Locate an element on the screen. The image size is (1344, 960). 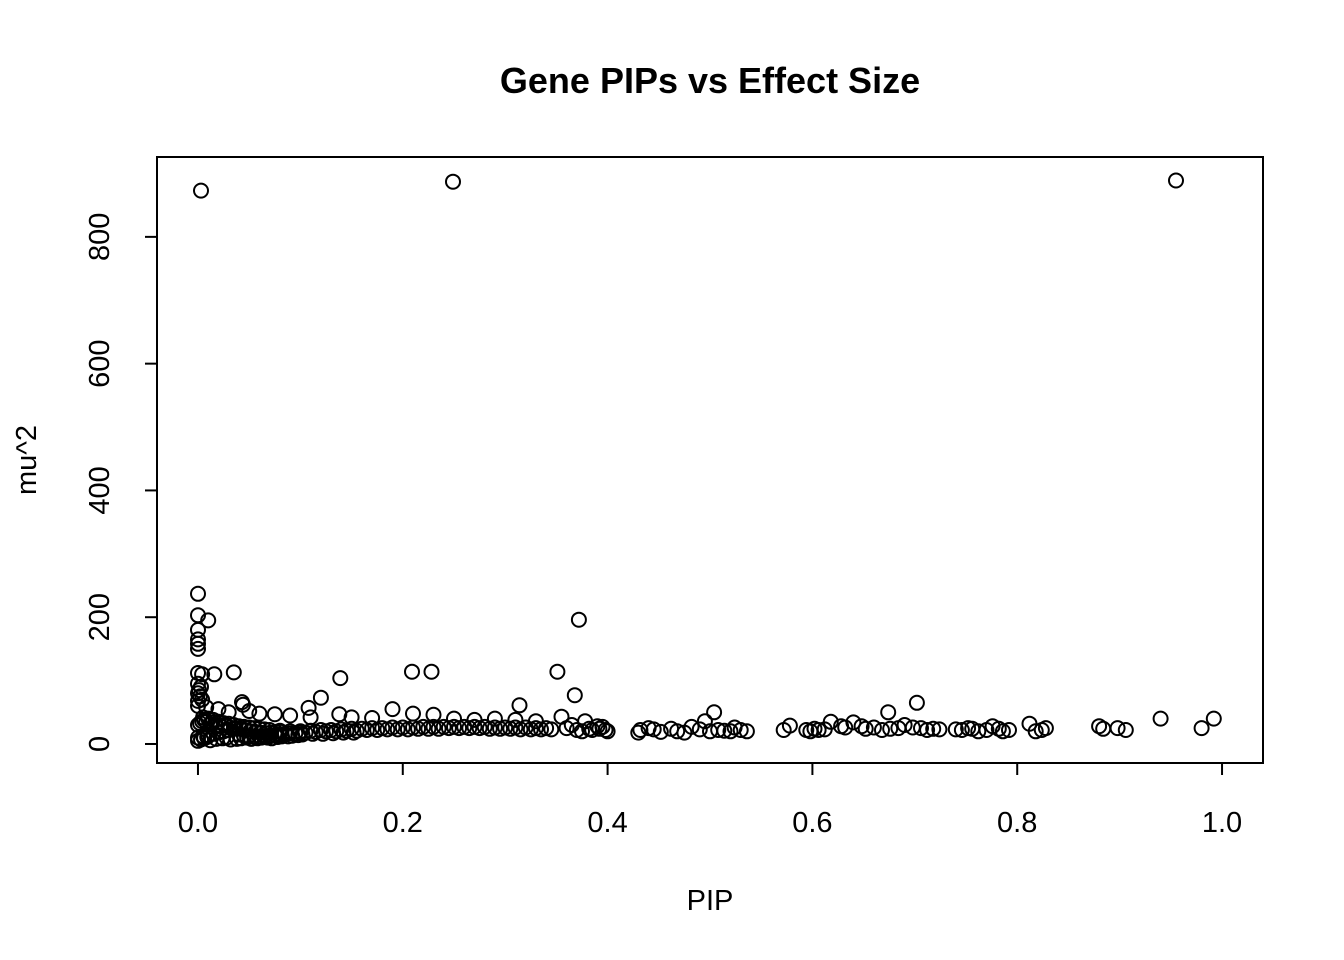
x-tick-label: 1.0 is located at coordinates (1222, 823).